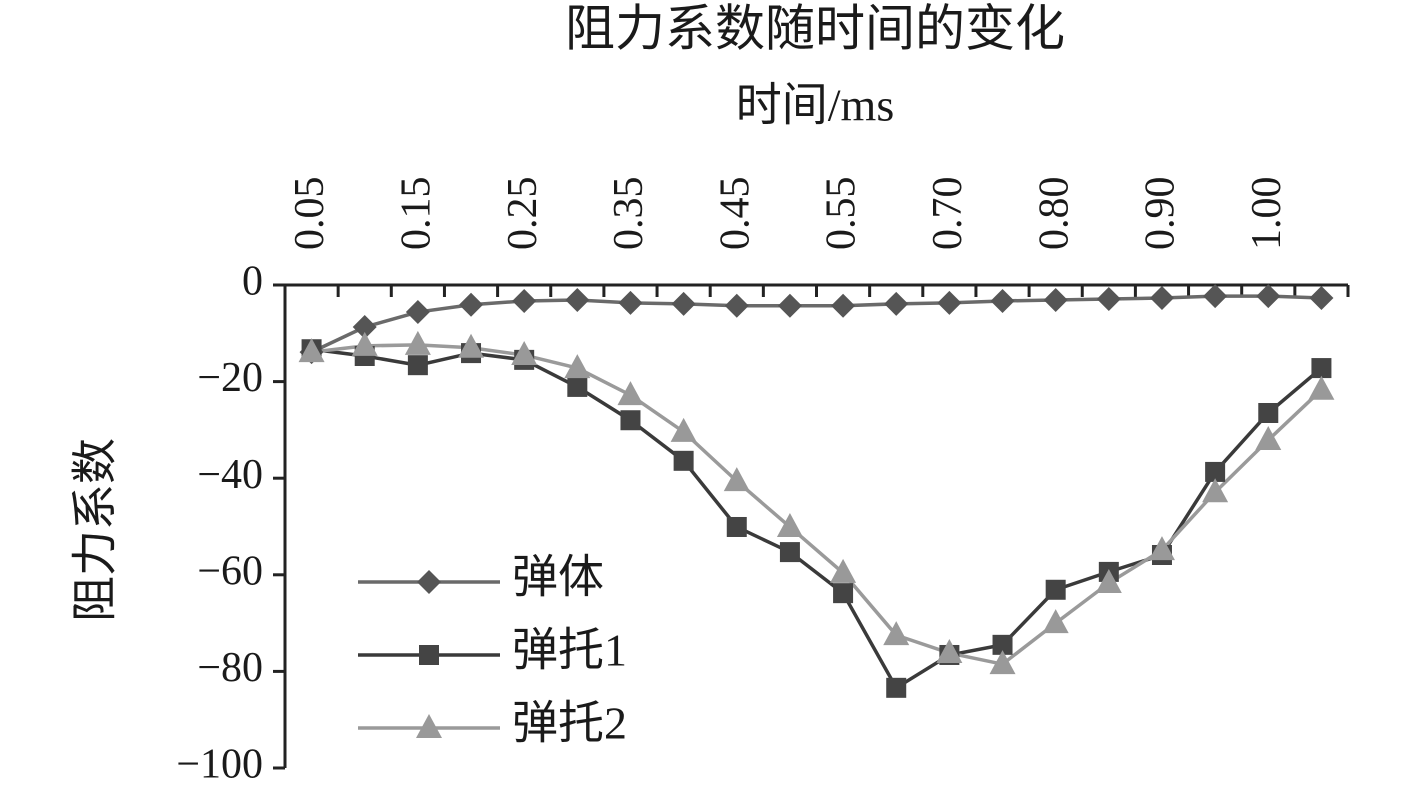 Image resolution: width=1417 pixels, height=810 pixels. I want to click on x-tick-label: 0.25, so click(523, 214).